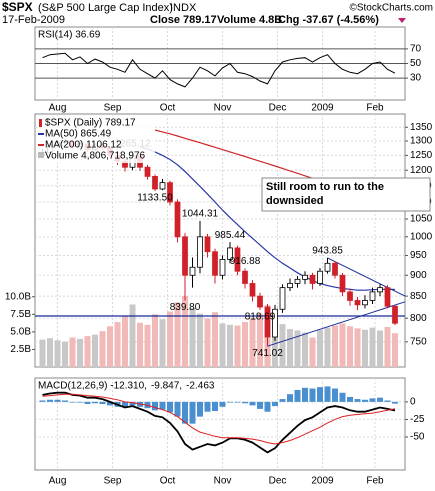 This screenshot has height=491, width=435. I want to click on index-name: (S&P 500 Large Cap Index), so click(105, 8).